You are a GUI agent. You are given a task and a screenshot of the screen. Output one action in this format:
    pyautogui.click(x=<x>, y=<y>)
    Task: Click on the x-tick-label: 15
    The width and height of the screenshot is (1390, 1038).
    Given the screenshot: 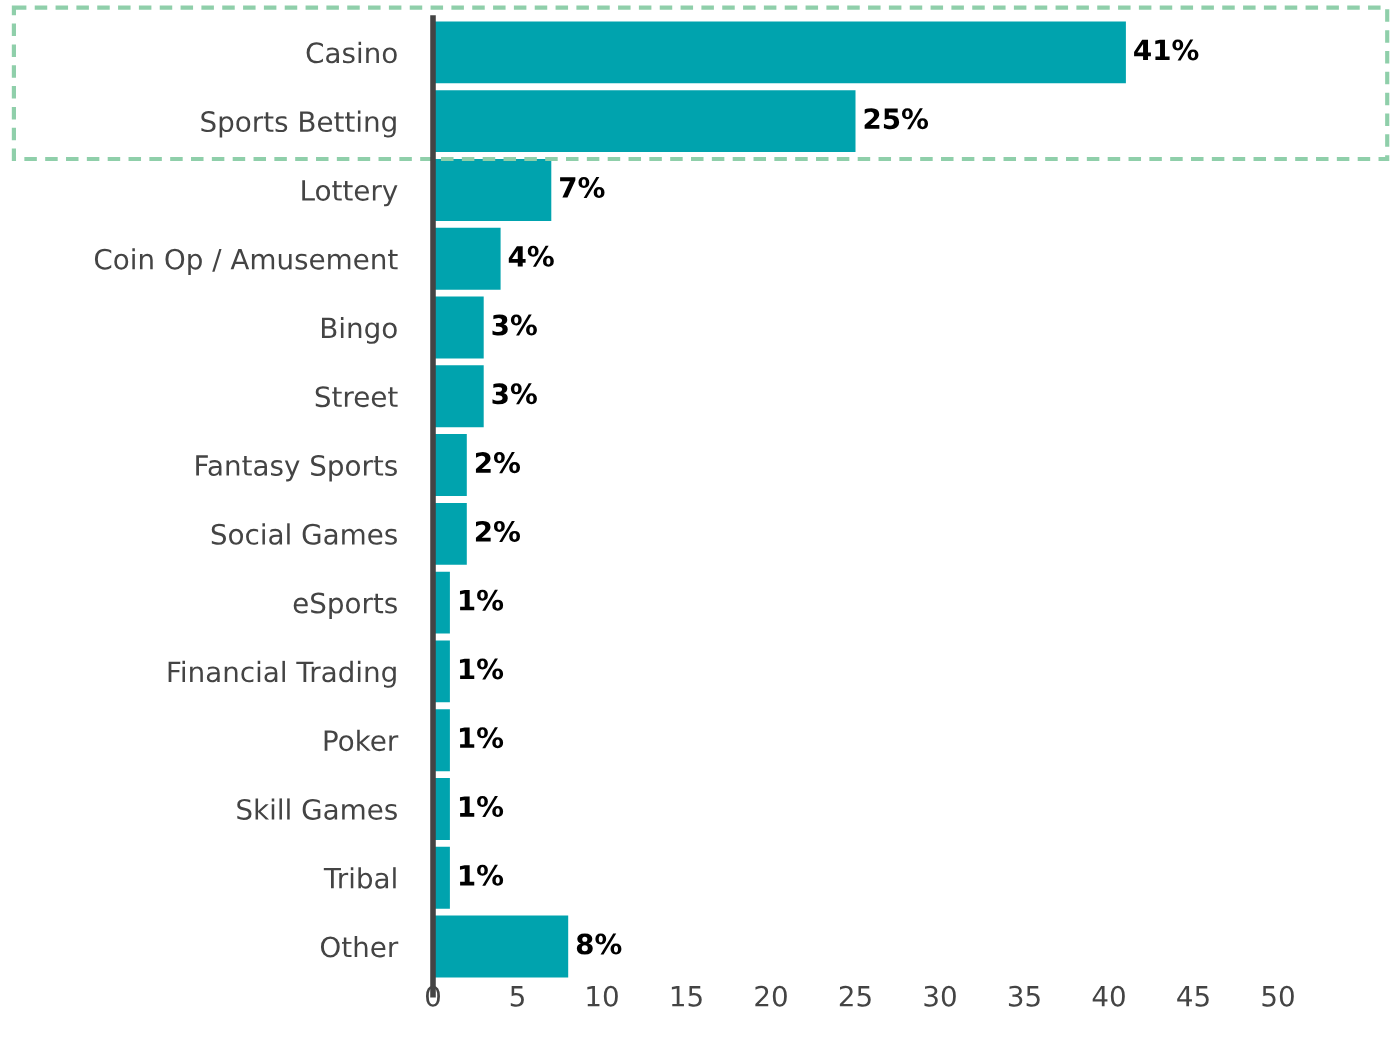 What is the action you would take?
    pyautogui.click(x=686, y=996)
    